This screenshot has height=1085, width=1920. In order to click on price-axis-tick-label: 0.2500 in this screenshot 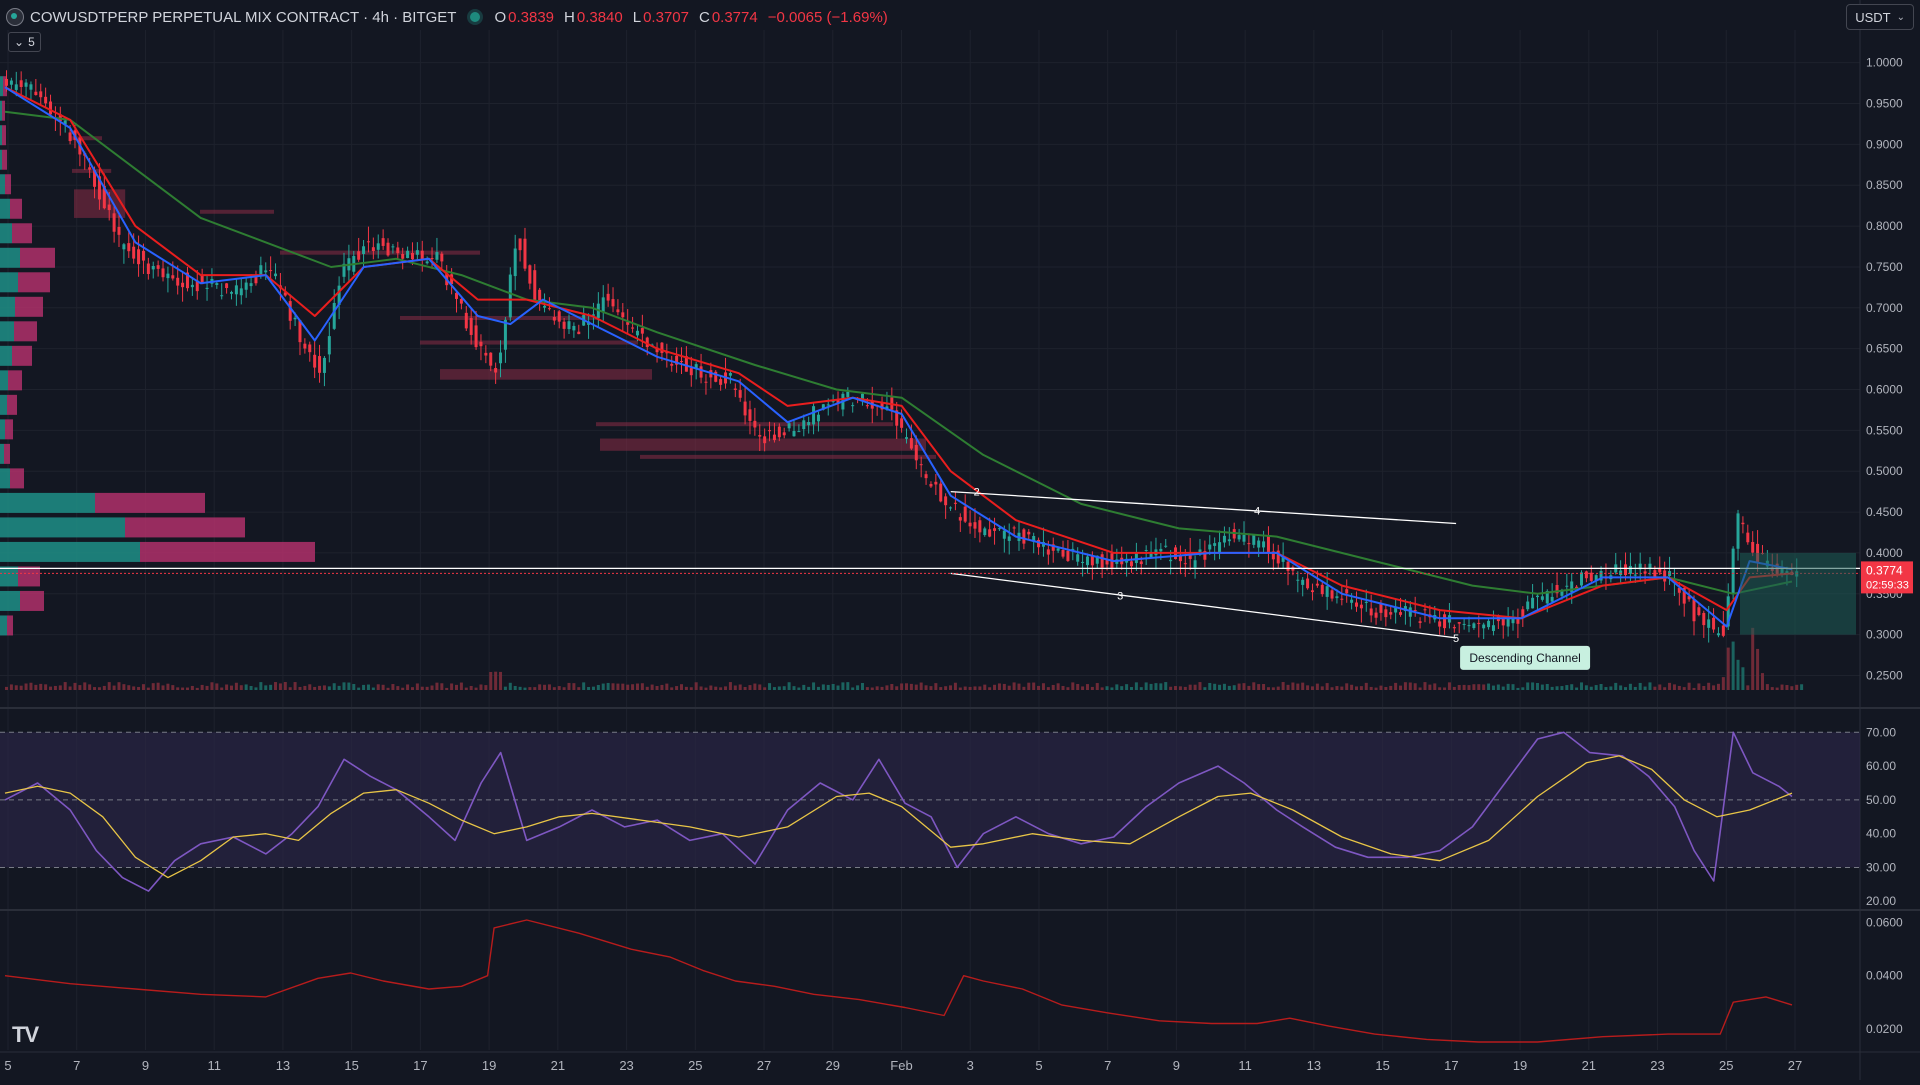, I will do `click(1884, 675)`.